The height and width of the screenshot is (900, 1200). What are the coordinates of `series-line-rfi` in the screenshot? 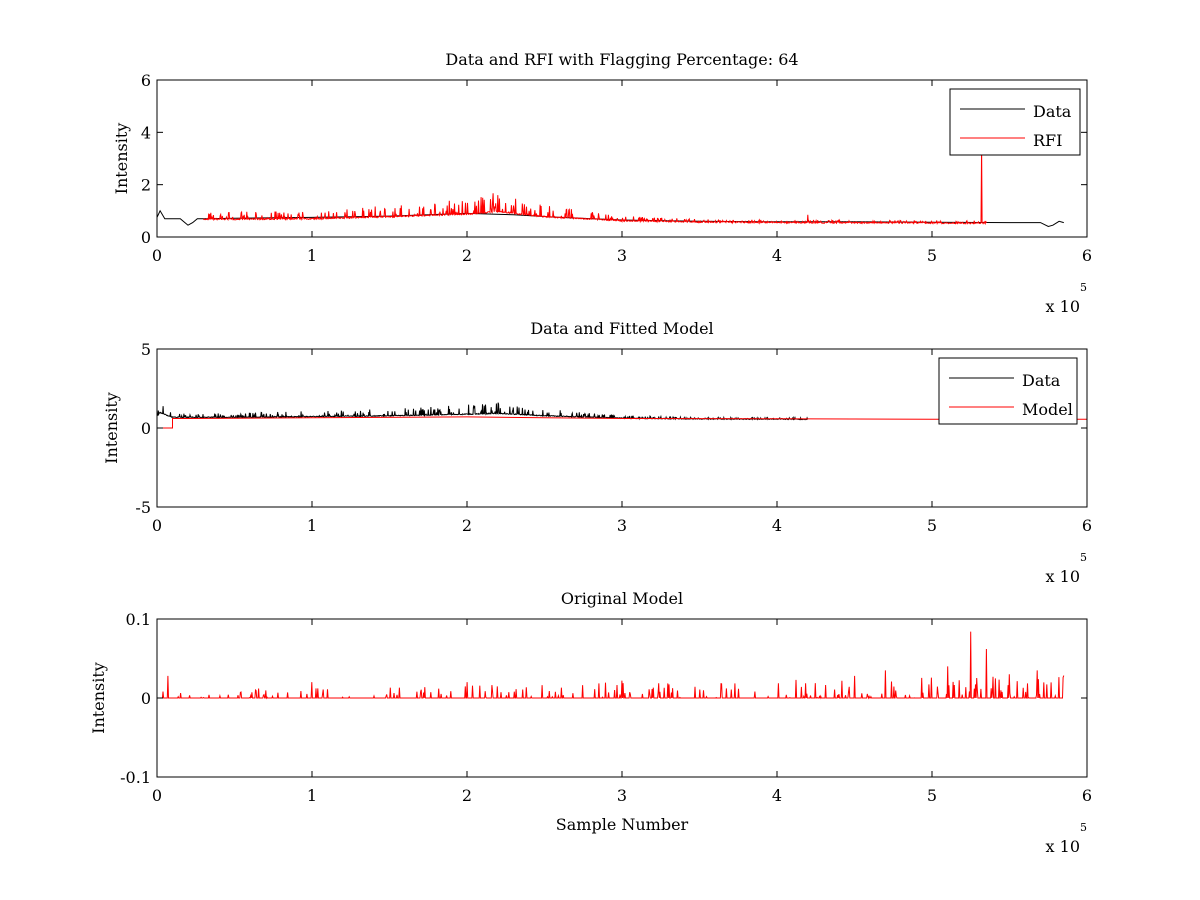 It's located at (595, 185).